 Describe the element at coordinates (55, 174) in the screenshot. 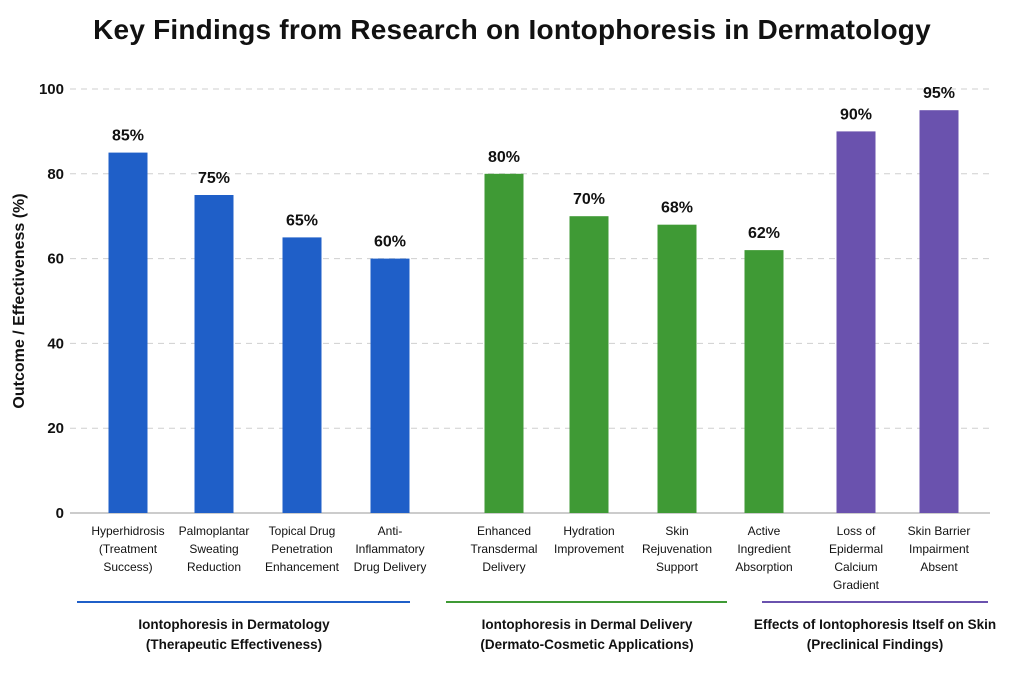

I see `y-tick-label: 80` at that location.